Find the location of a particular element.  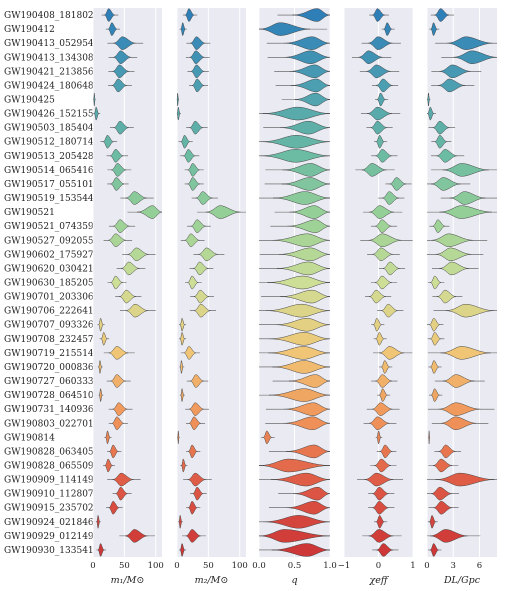

axis-label: DL/Gpc is located at coordinates (462, 580).